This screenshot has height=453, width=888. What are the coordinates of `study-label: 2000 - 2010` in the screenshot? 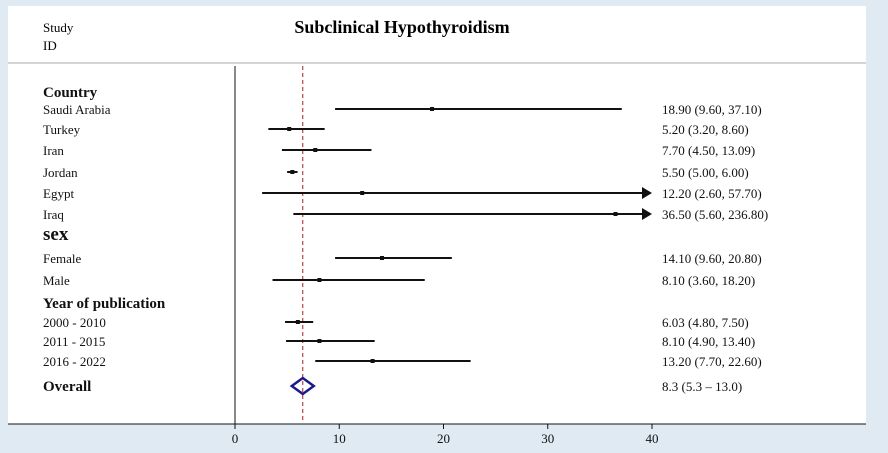 It's located at (74, 322).